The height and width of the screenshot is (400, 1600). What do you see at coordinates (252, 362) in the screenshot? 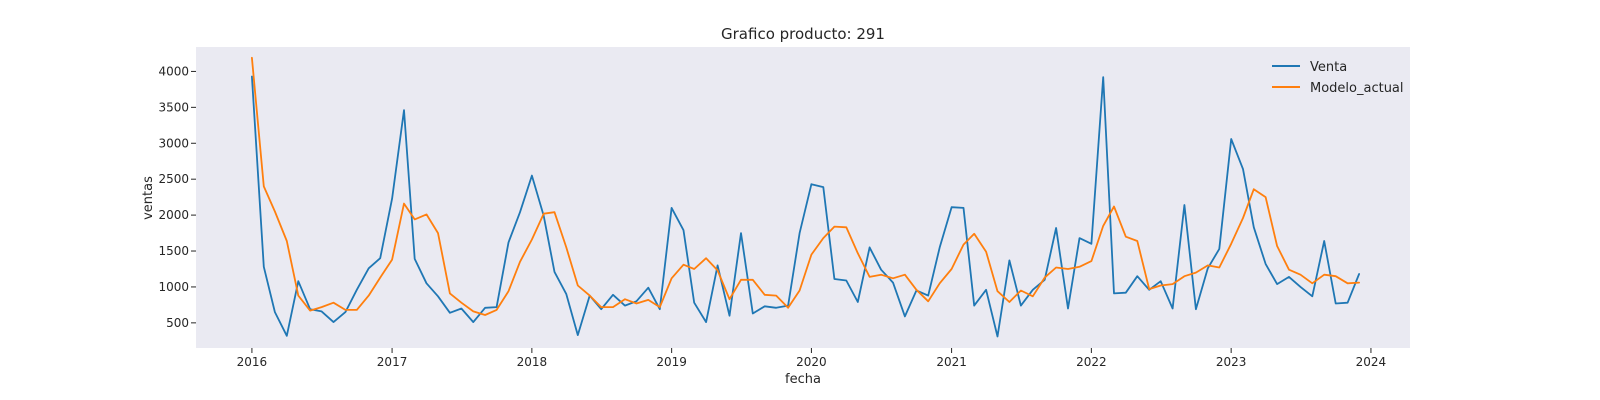
I see `x-tick-label: 2016` at bounding box center [252, 362].